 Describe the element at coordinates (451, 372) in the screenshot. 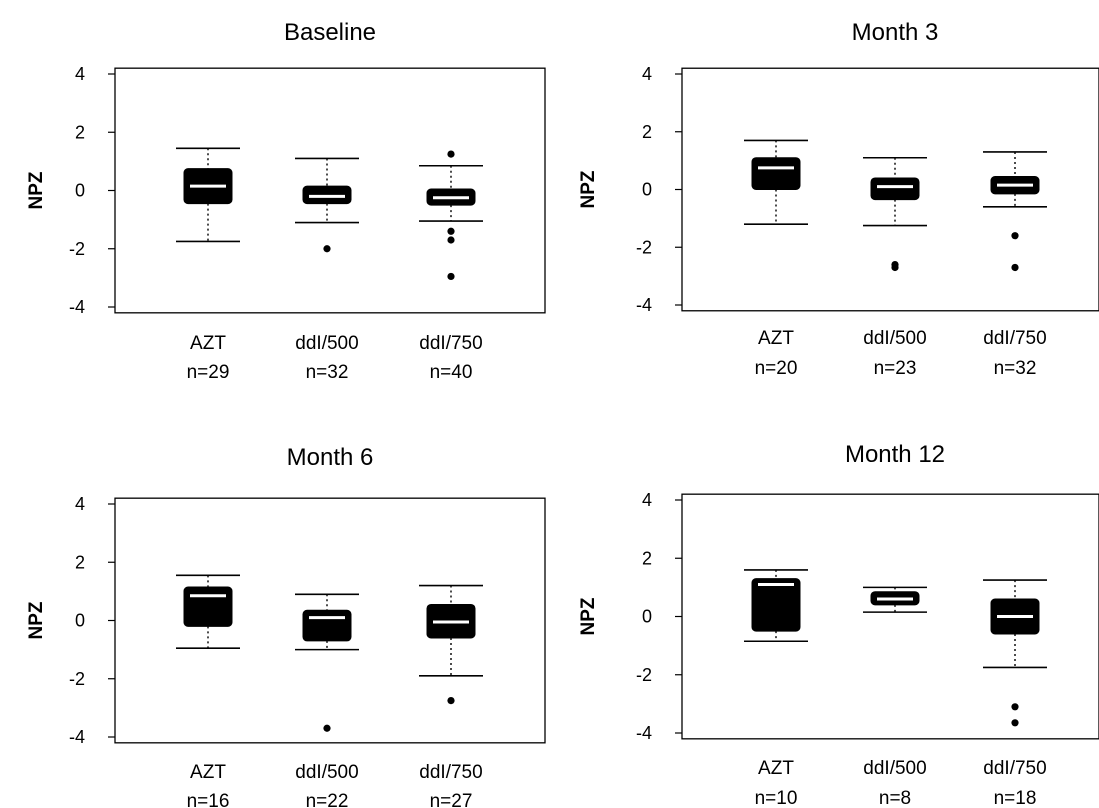

I see `sample-size-label: n=40` at that location.